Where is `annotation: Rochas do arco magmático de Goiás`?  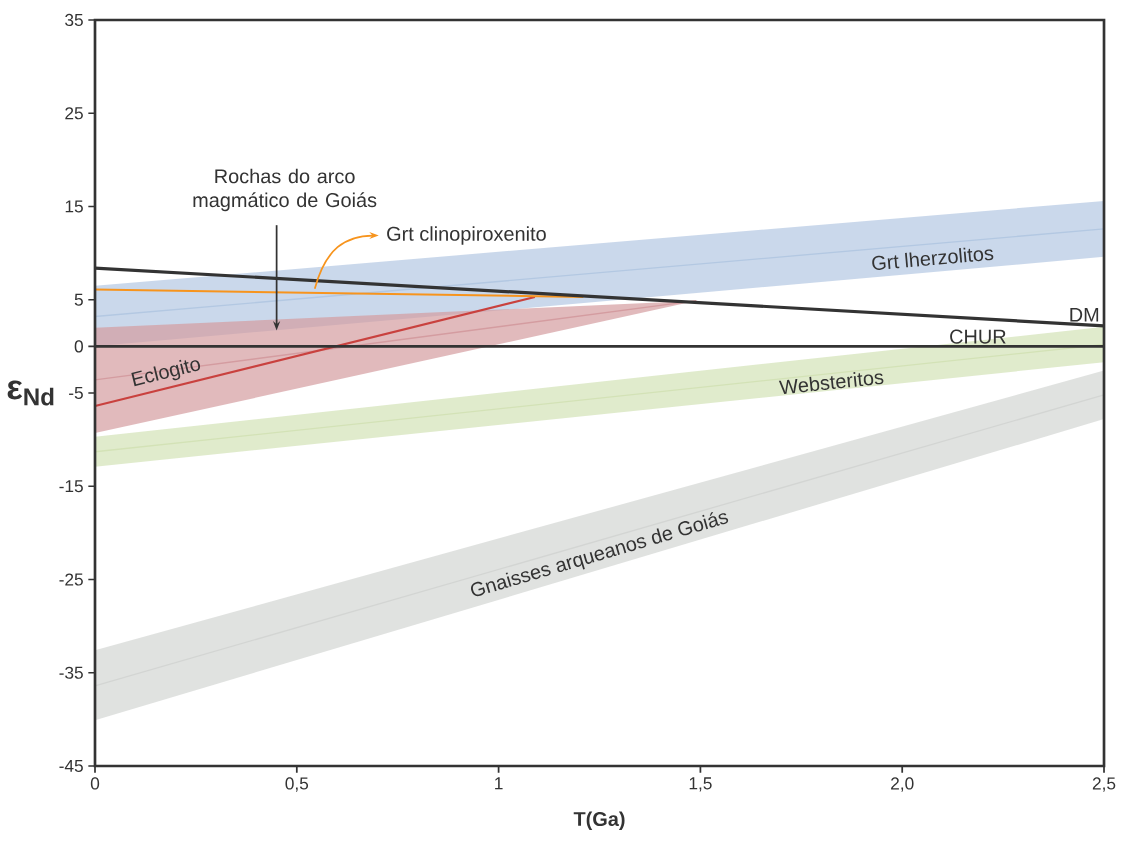
annotation: Rochas do arco magmático de Goiás is located at coordinates (285, 190).